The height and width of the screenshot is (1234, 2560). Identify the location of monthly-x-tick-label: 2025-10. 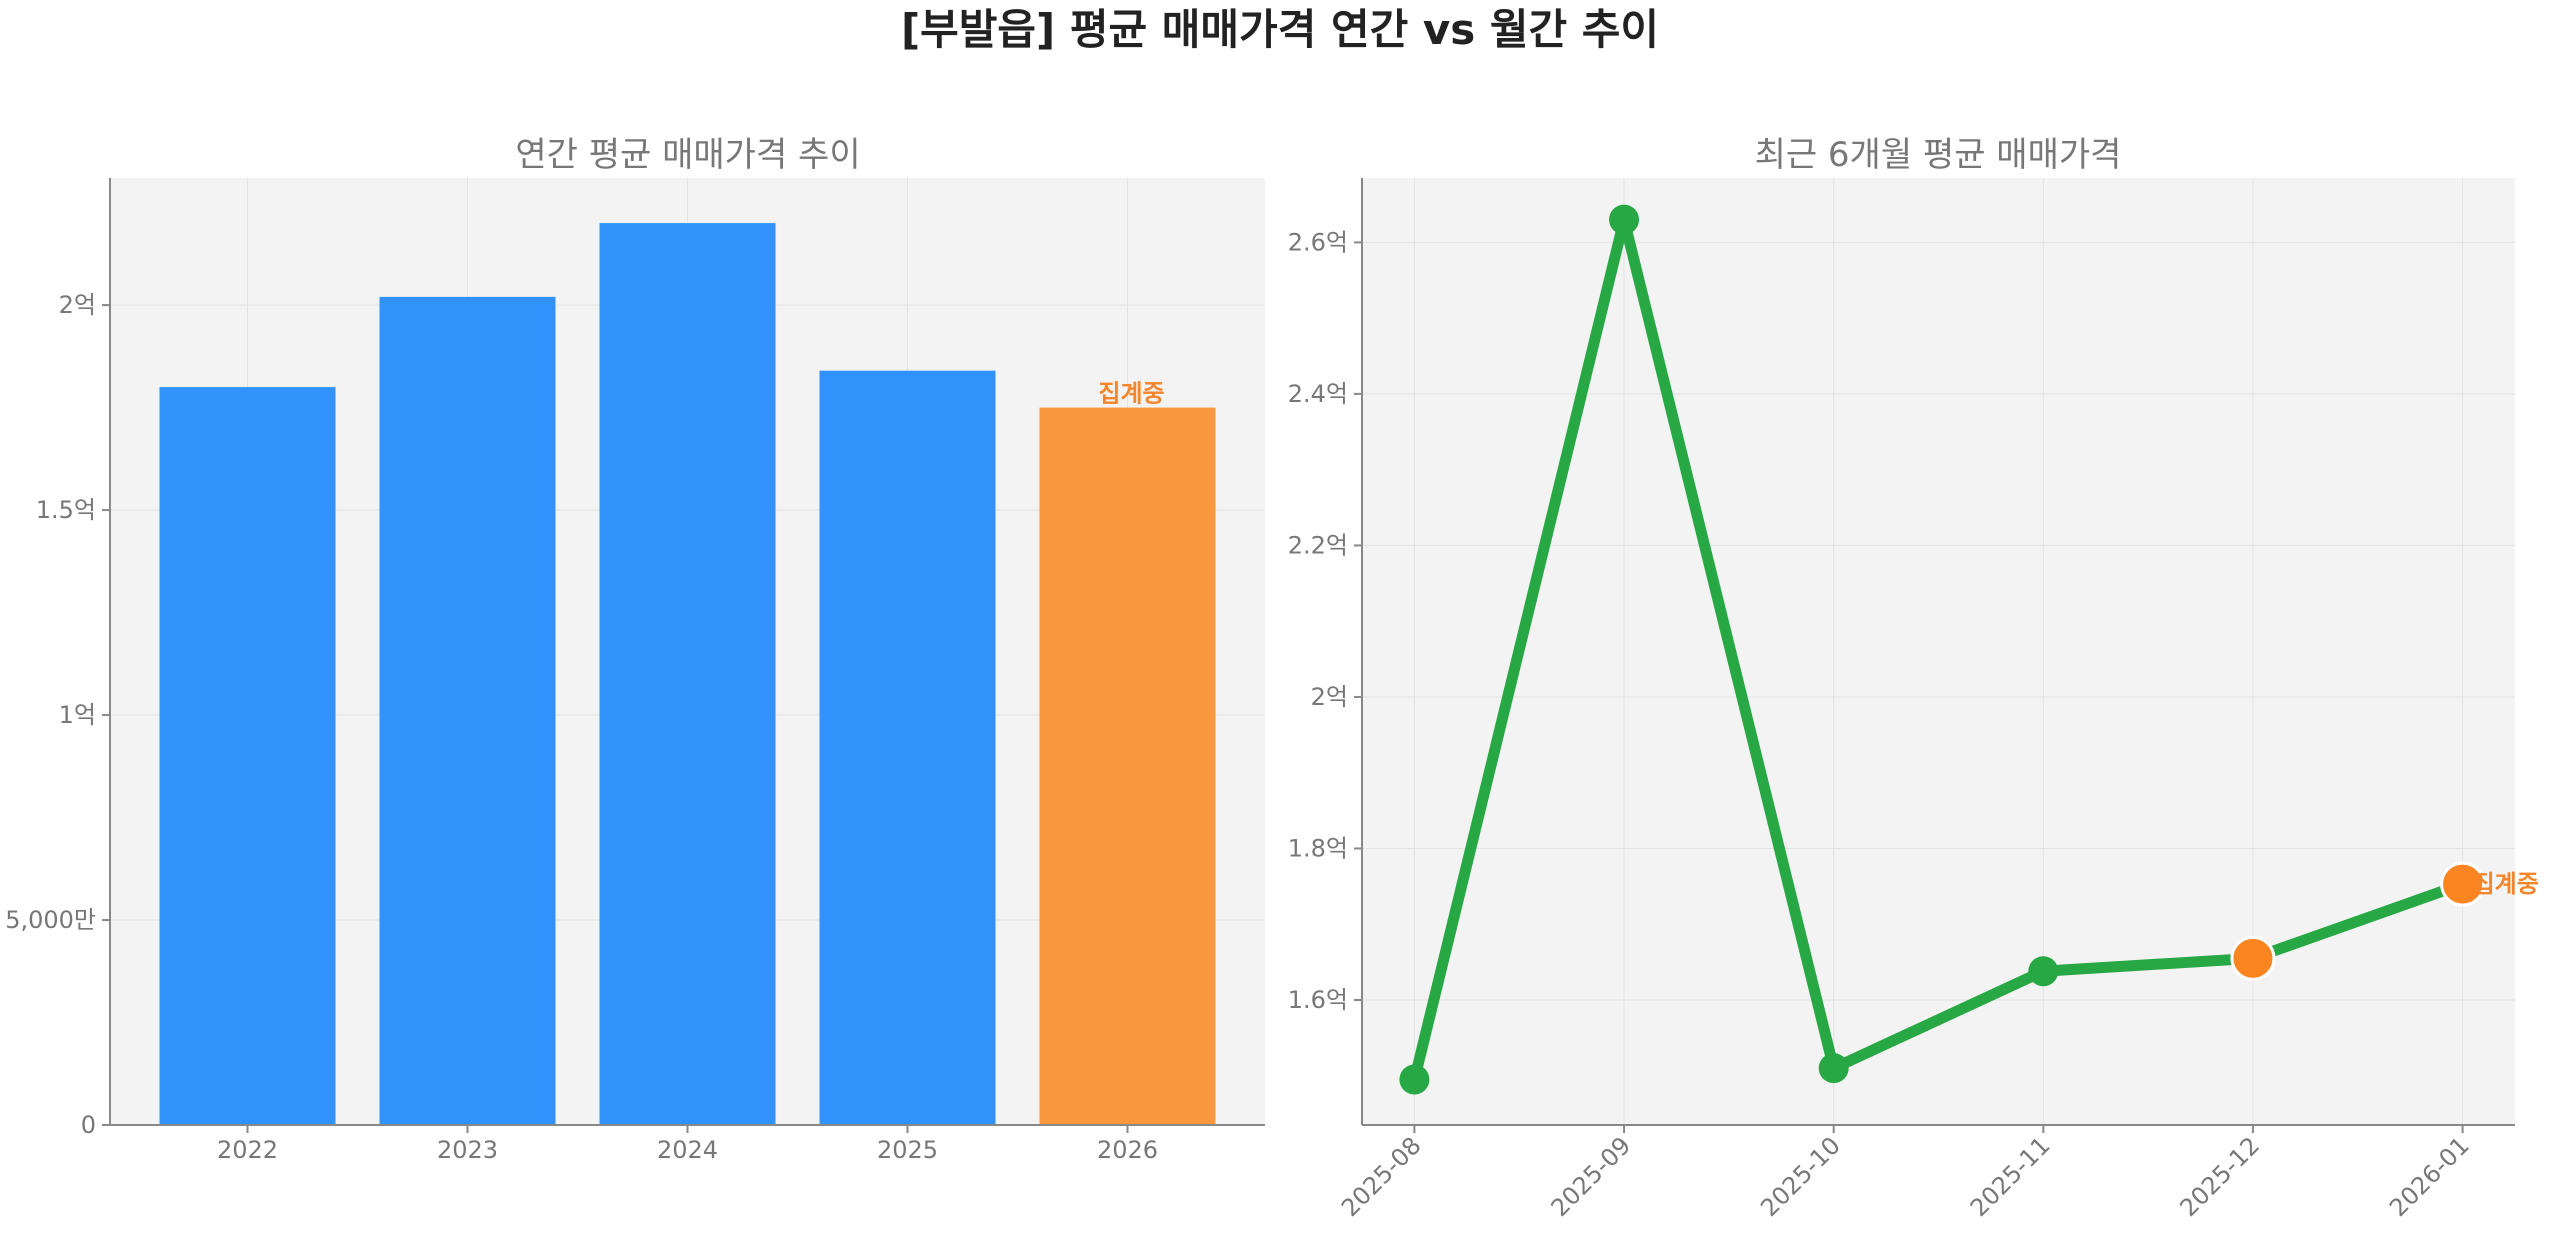
(1800, 1176).